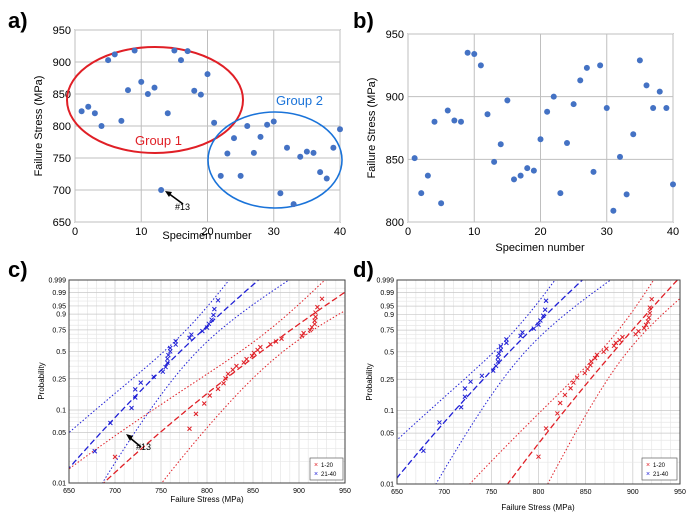 This screenshot has height=522, width=700. Describe the element at coordinates (633, 492) in the screenshot. I see `tick-label-x: 900` at that location.